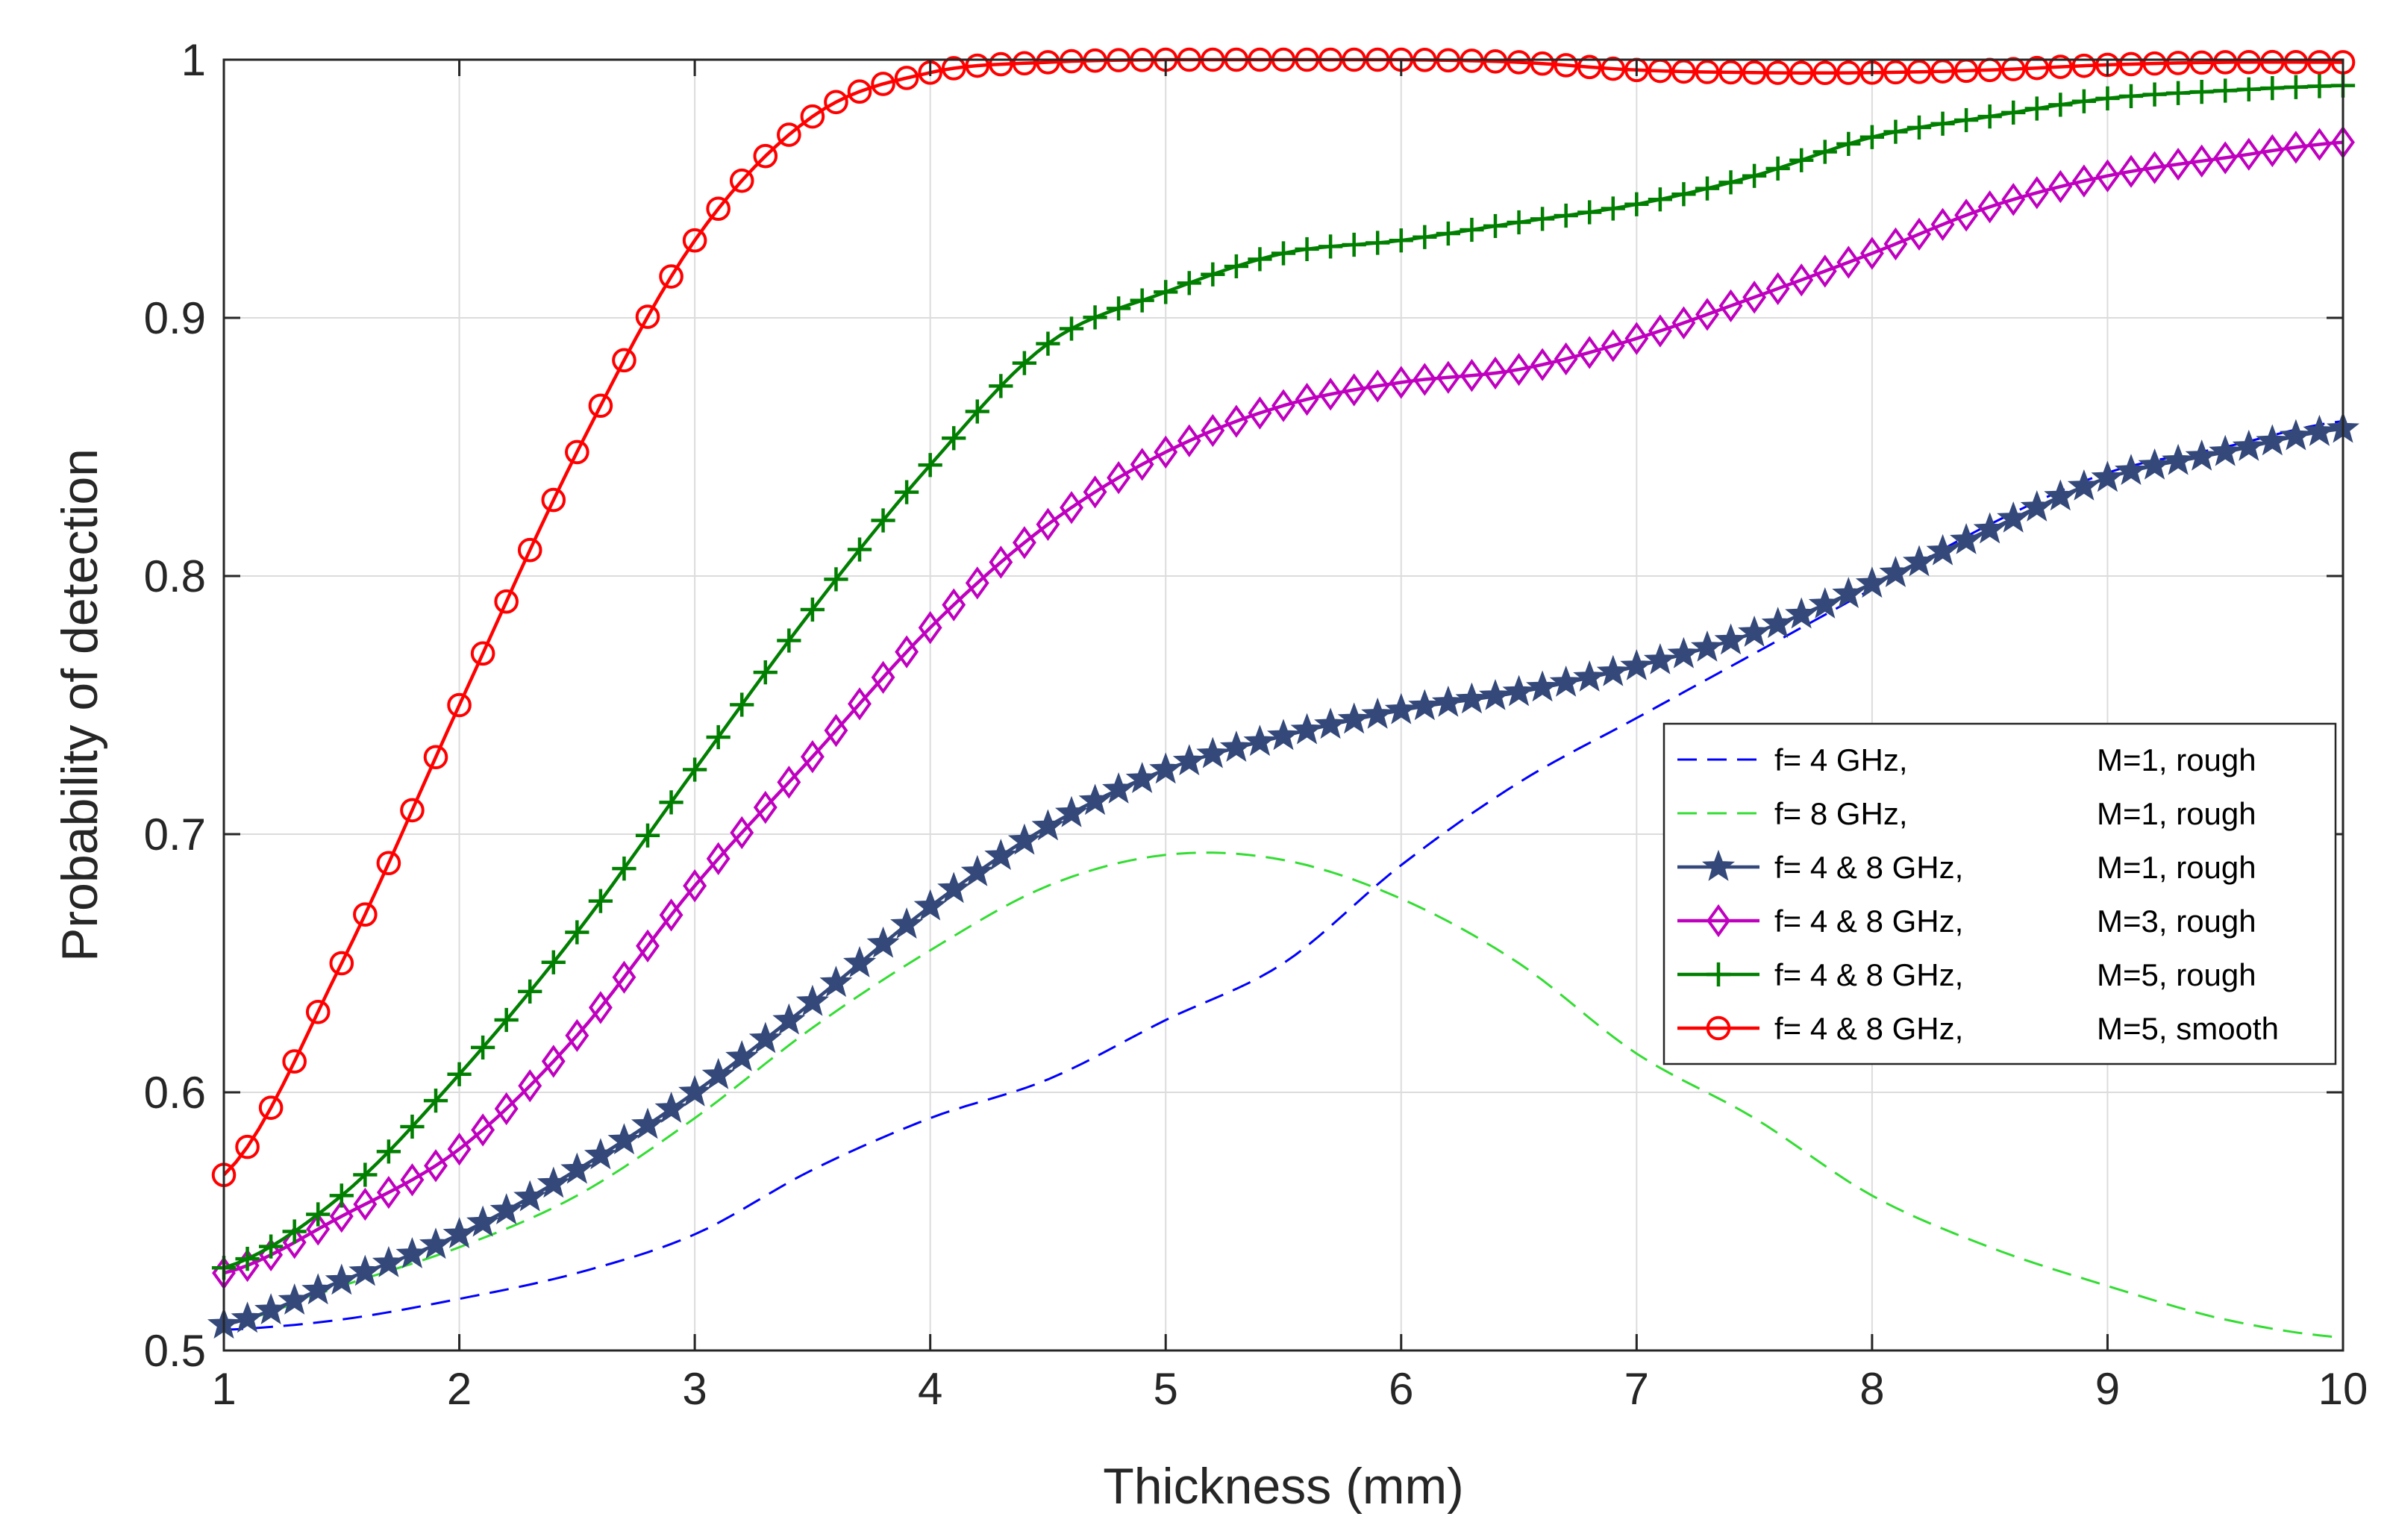 The height and width of the screenshot is (1540, 2390). I want to click on y-axis-label: Probability of detection, so click(79, 705).